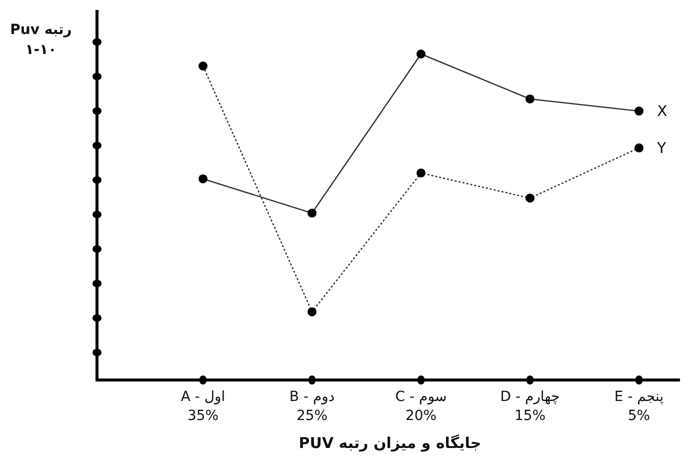 The image size is (692, 476). I want to click on x-axis-title: جایگاه و میزان رتبه PUV, so click(390, 443).